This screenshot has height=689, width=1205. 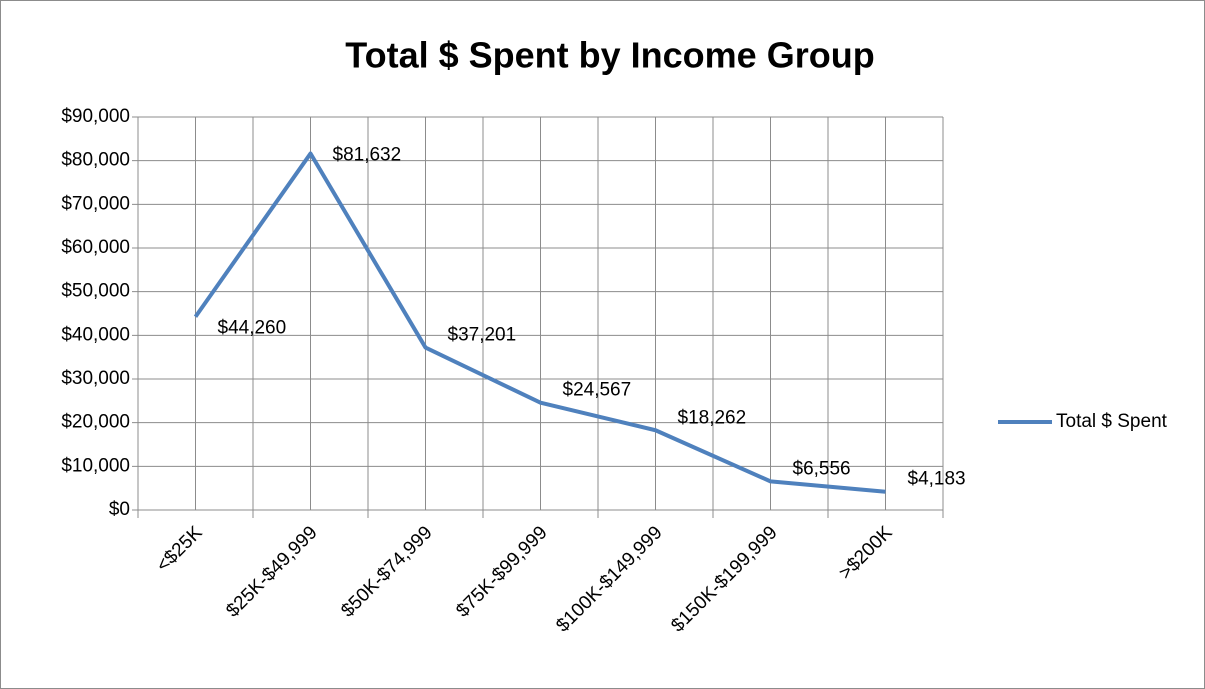 What do you see at coordinates (597, 390) in the screenshot?
I see `data-label: $24,567` at bounding box center [597, 390].